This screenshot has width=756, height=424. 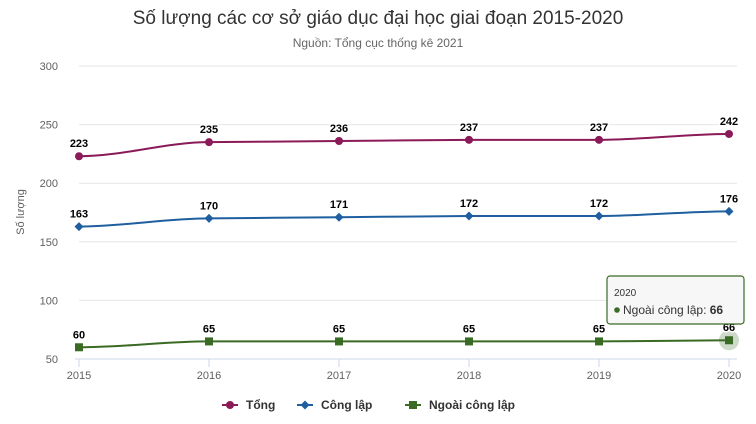 I want to click on legend-item: Công lập, so click(x=334, y=405).